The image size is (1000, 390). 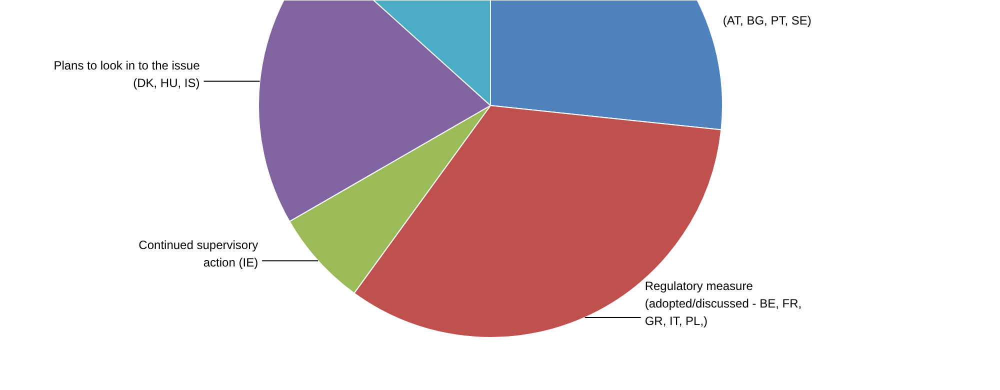 I want to click on slice-label: Continued supervisory action (IE), so click(x=198, y=254).